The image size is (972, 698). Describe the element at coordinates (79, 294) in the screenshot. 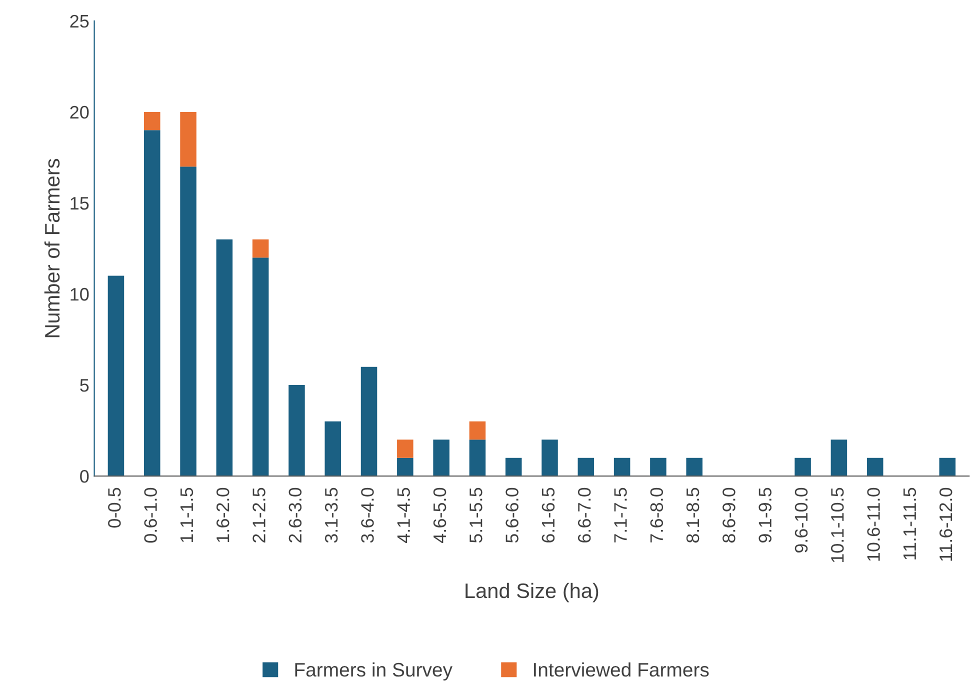

I see `y-tick-label: 10` at that location.